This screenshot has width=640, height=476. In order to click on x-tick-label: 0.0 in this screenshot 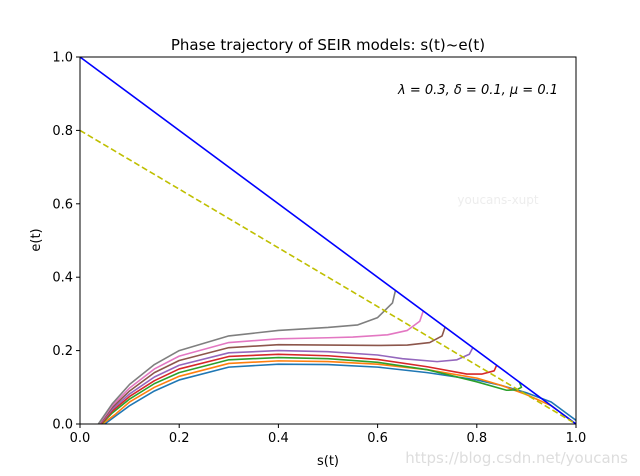, I will do `click(80, 438)`.